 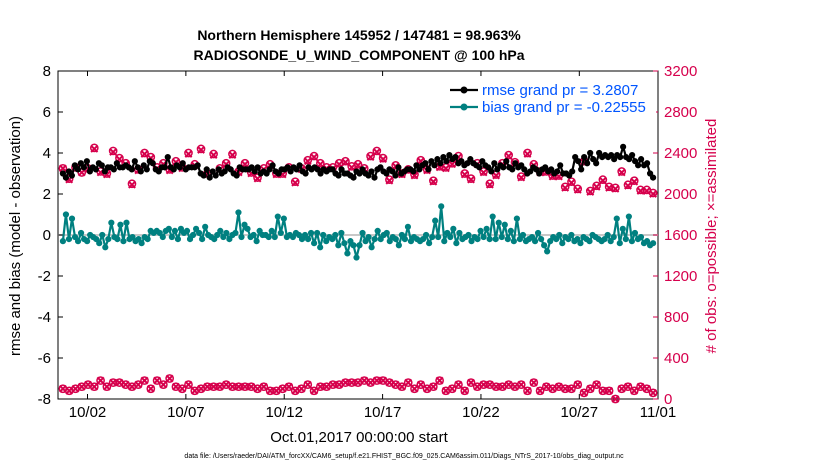 What do you see at coordinates (44, 317) in the screenshot?
I see `y-tick-label: -4` at bounding box center [44, 317].